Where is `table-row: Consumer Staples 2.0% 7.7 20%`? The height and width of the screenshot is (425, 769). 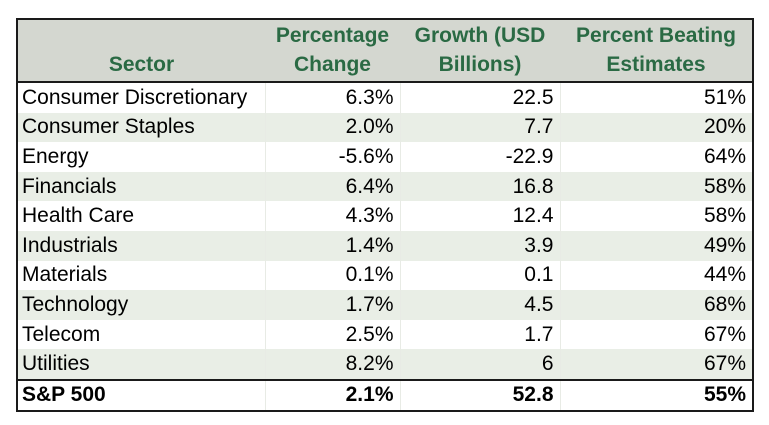 table-row: Consumer Staples 2.0% 7.7 20% is located at coordinates (385, 127).